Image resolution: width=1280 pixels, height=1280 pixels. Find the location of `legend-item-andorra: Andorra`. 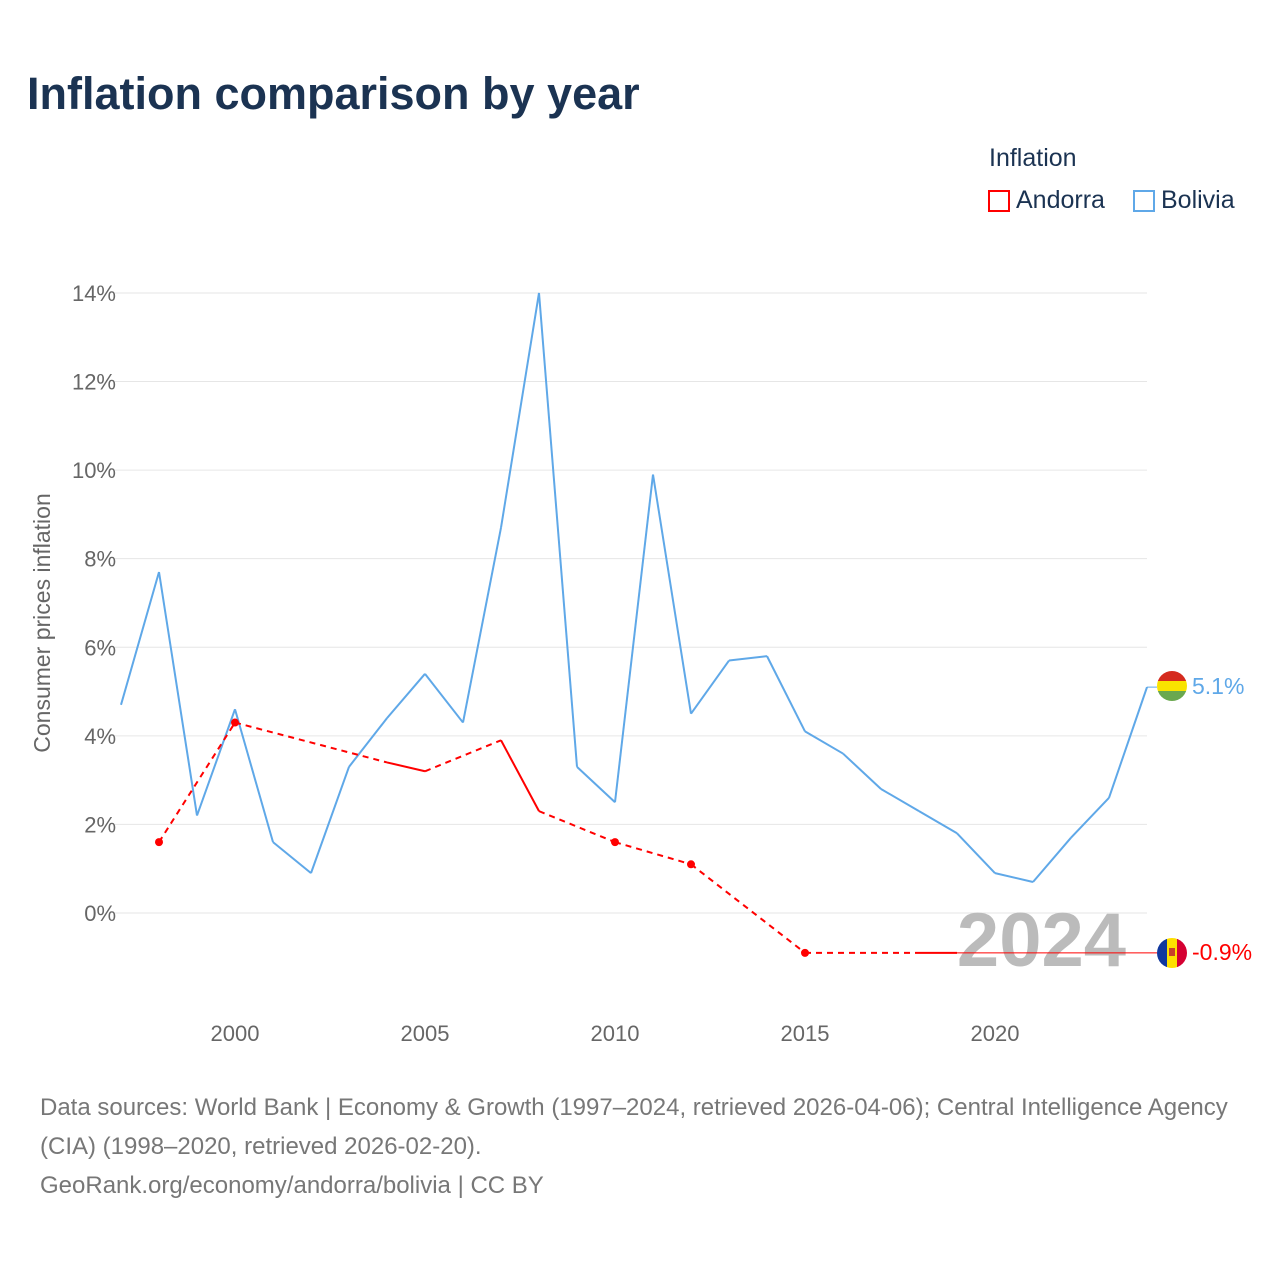

legend-item-andorra: Andorra is located at coordinates (1046, 200).